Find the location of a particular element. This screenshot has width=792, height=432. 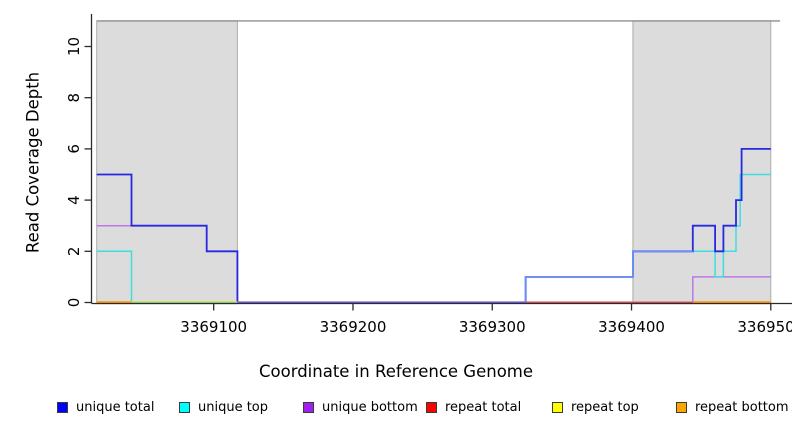

x-tick-label: 3369500 is located at coordinates (764, 327).